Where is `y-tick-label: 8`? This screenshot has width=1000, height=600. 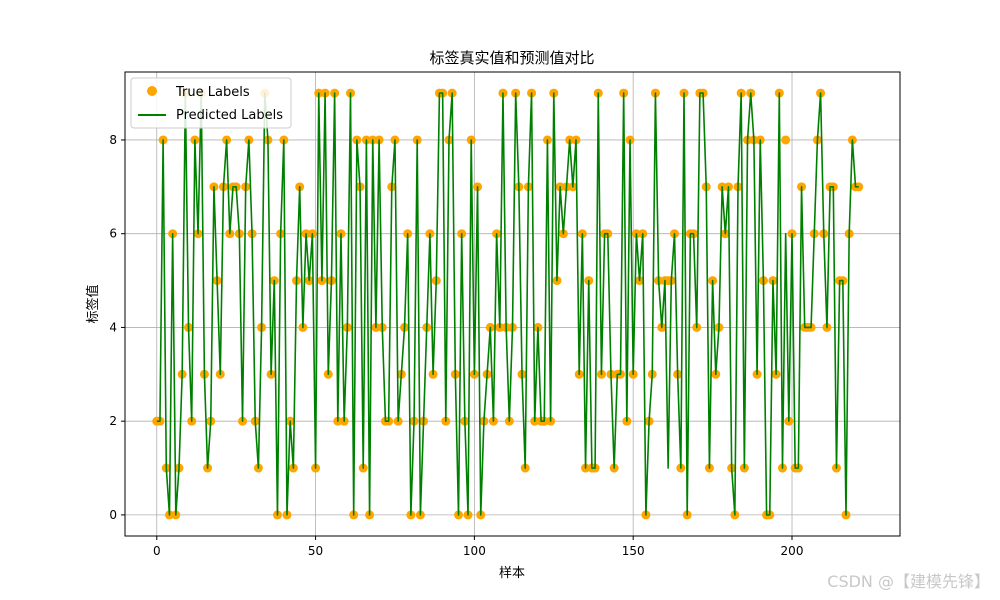 y-tick-label: 8 is located at coordinates (113, 140).